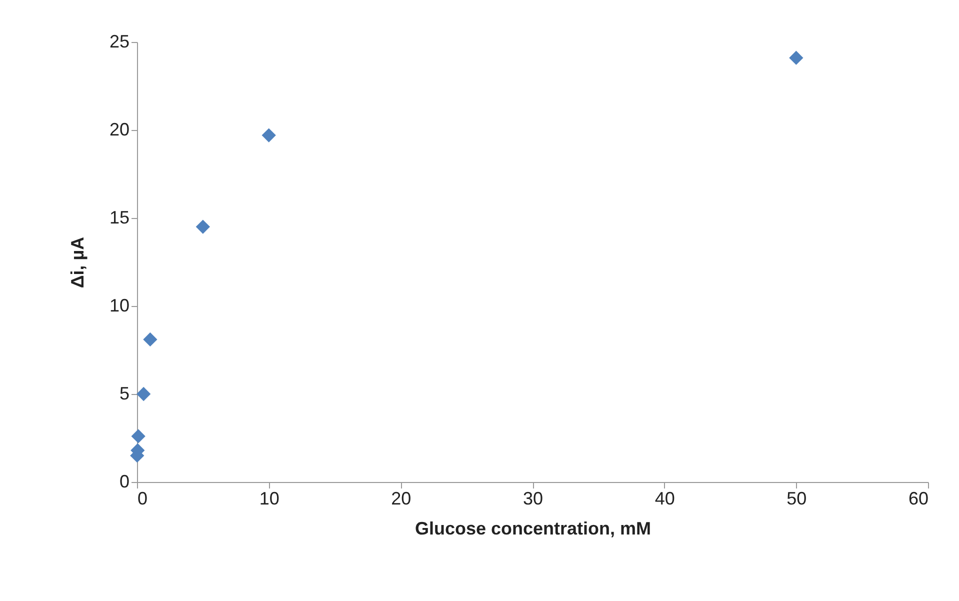 The image size is (959, 601). Describe the element at coordinates (124, 394) in the screenshot. I see `y-tick-label: 5` at that location.